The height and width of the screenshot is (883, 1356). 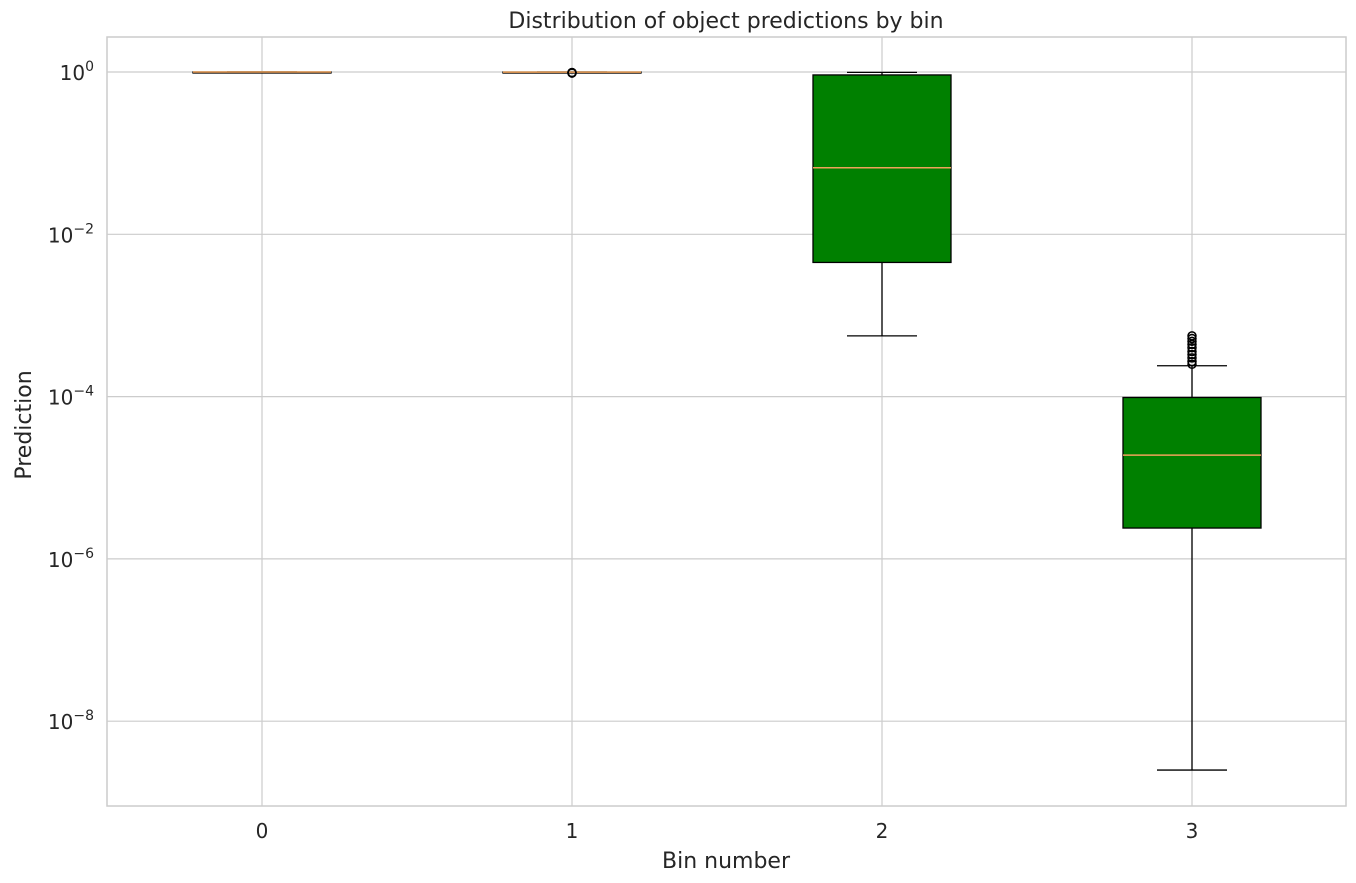 I want to click on y-tick-label: 10⁻⁴, so click(x=71, y=397).